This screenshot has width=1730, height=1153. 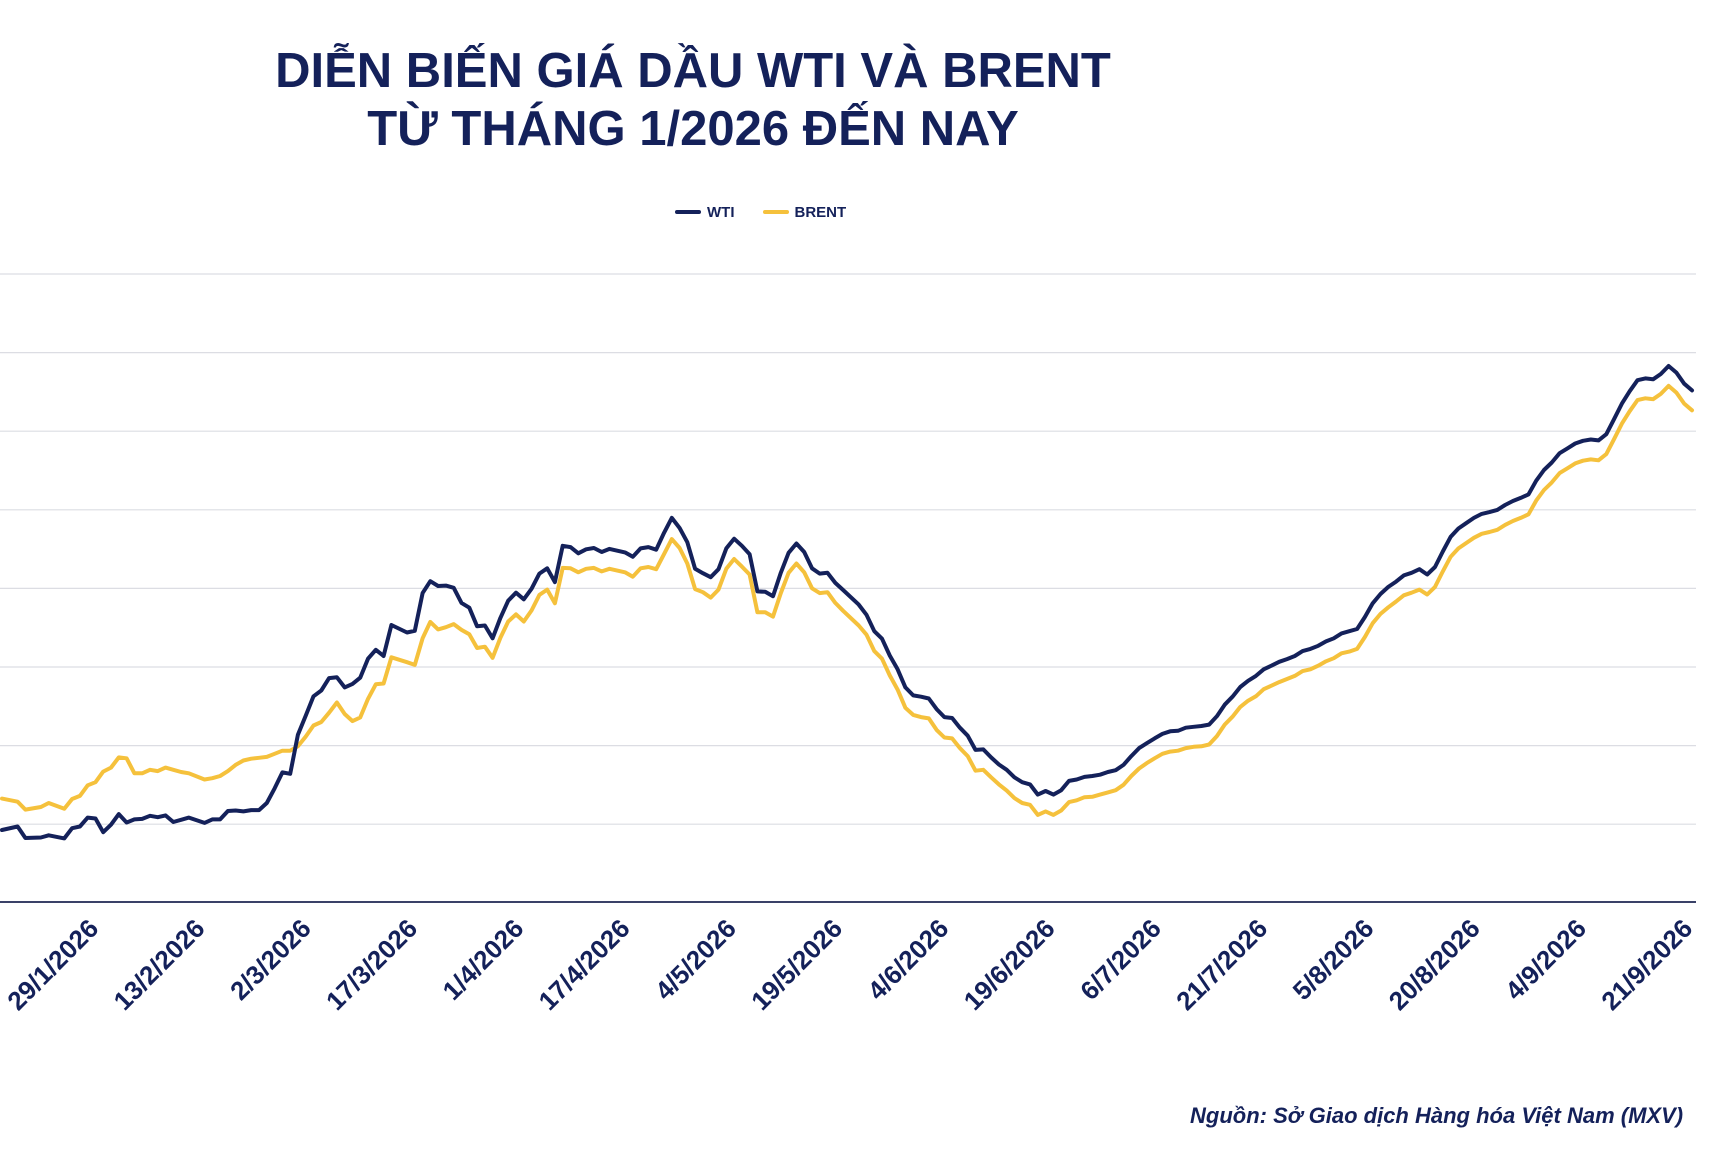 I want to click on x-tick-label: 2/3/2026, so click(x=270, y=959).